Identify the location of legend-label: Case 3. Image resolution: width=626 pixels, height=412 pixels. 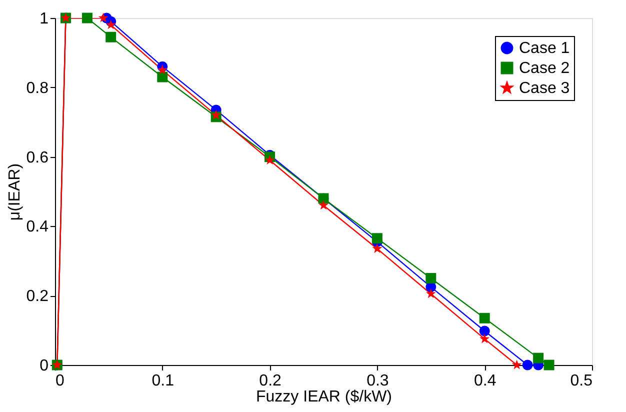
(544, 88).